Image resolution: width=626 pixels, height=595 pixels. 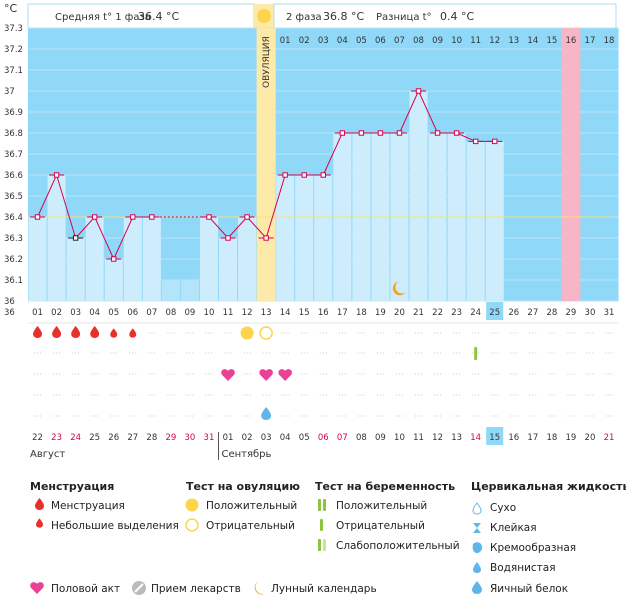 I want to click on diff-value: 0.4 °C, so click(x=457, y=16).